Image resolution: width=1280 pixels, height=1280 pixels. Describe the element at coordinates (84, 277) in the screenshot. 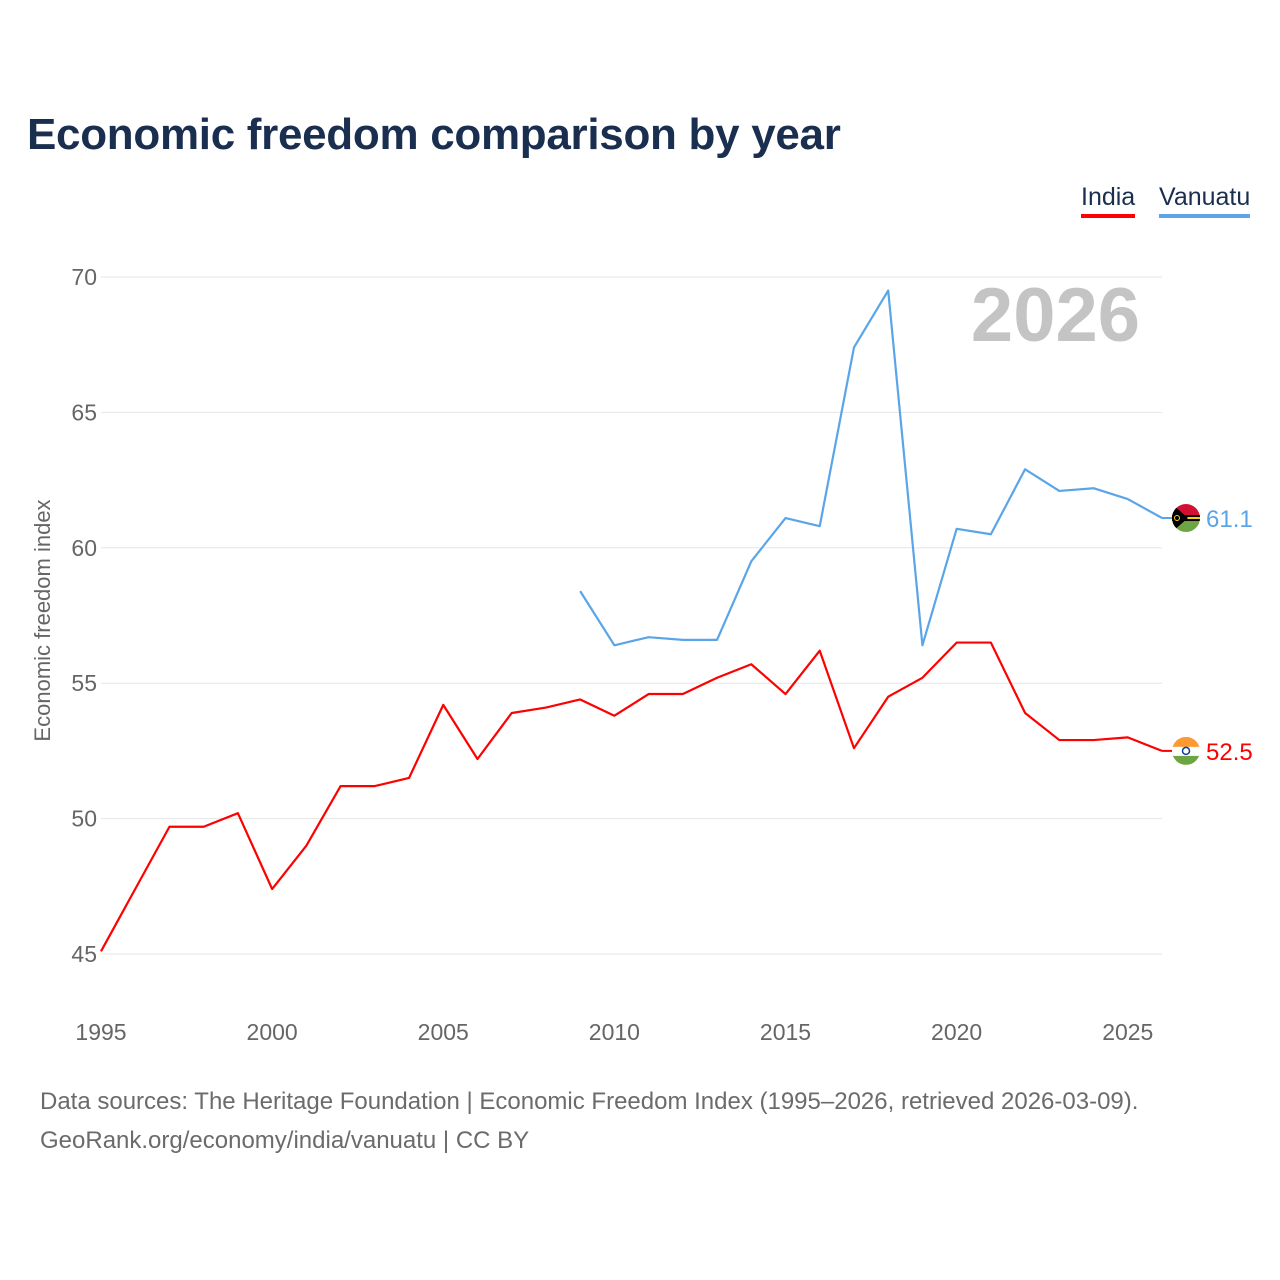

I see `y-tick-label: 70` at that location.